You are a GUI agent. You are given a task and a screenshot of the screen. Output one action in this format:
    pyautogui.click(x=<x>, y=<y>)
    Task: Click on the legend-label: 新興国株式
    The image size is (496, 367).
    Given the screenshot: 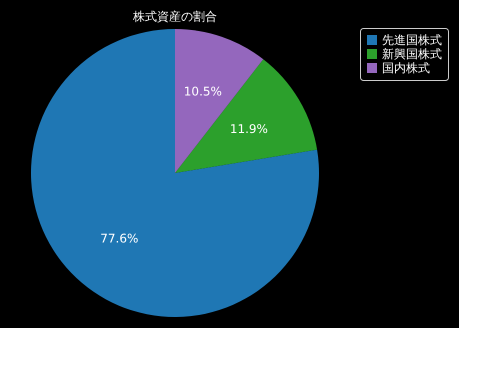 What is the action you would take?
    pyautogui.click(x=412, y=54)
    